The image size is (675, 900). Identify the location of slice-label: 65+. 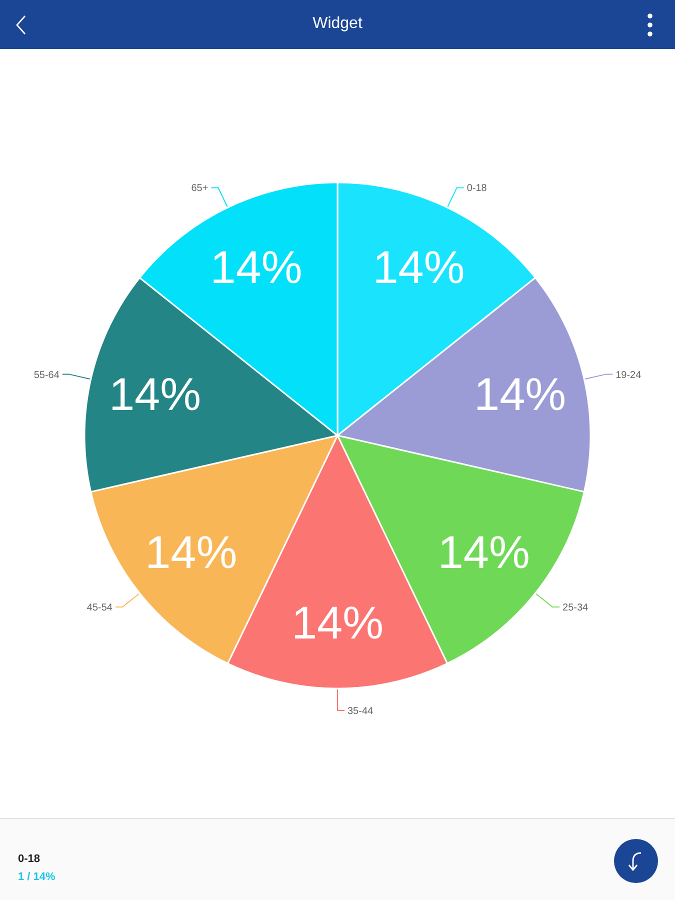
(199, 188).